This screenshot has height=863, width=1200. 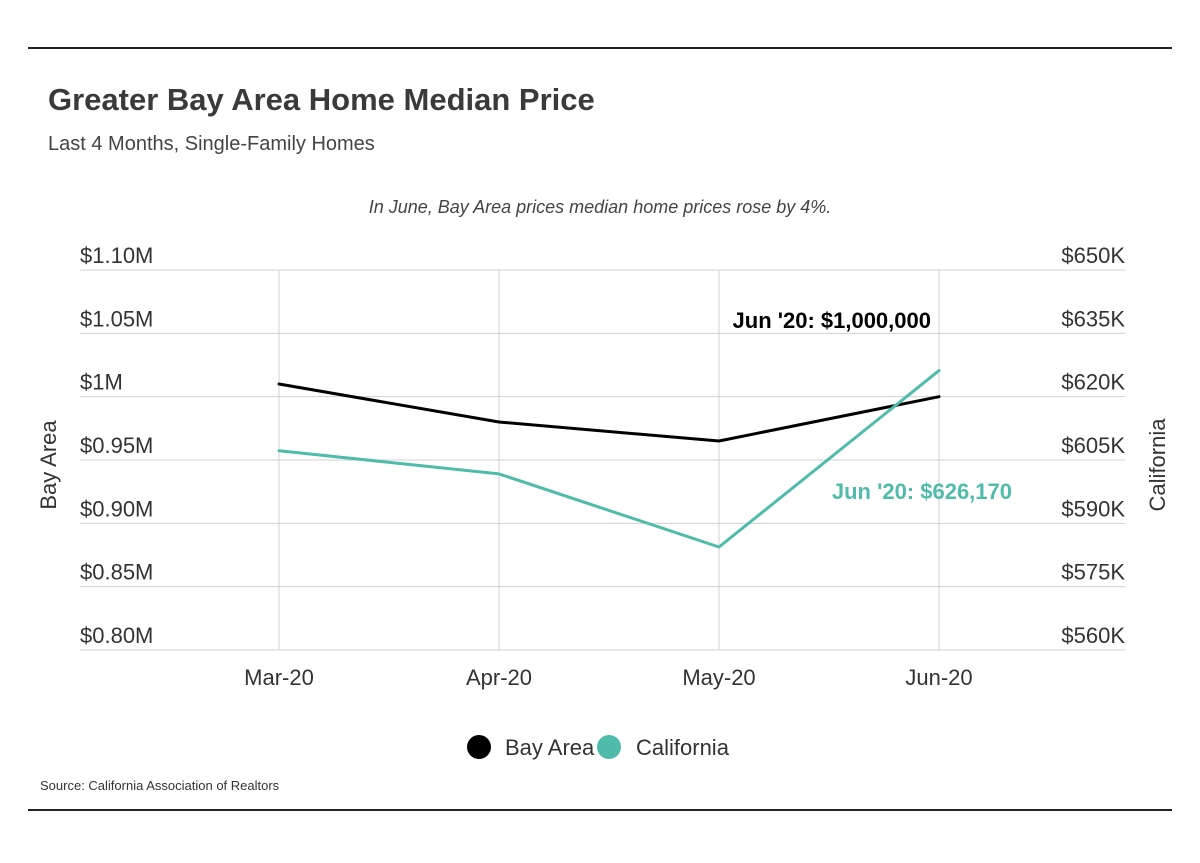 I want to click on annotation-bay-area-jun: Jun '20: $1,000,000, so click(x=832, y=320).